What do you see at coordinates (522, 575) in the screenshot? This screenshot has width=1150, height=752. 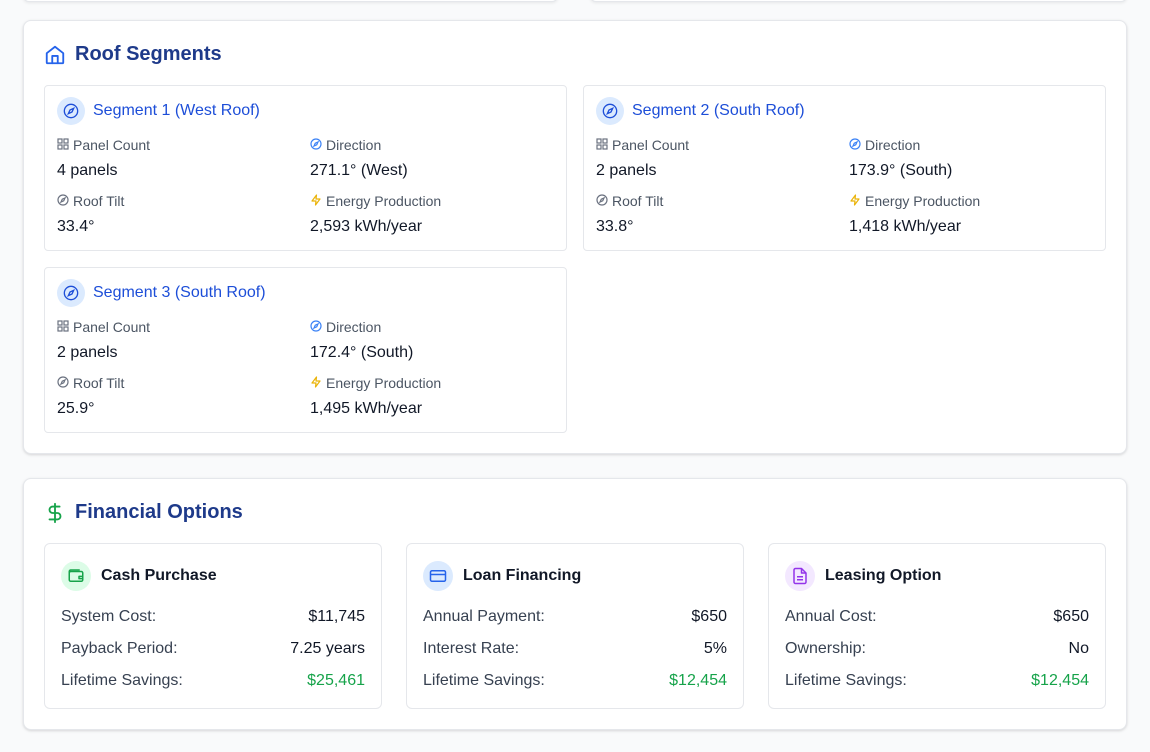 I see `option-title: Loan Financing` at bounding box center [522, 575].